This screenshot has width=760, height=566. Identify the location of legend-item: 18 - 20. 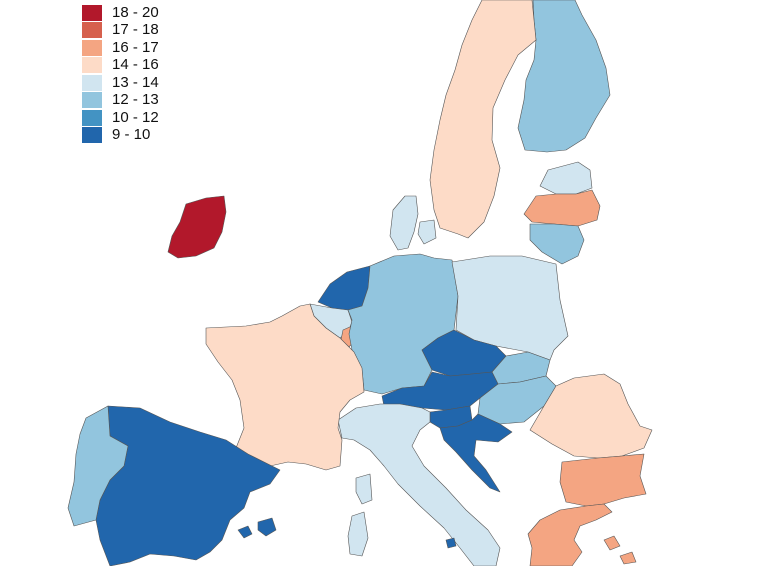
(120, 13).